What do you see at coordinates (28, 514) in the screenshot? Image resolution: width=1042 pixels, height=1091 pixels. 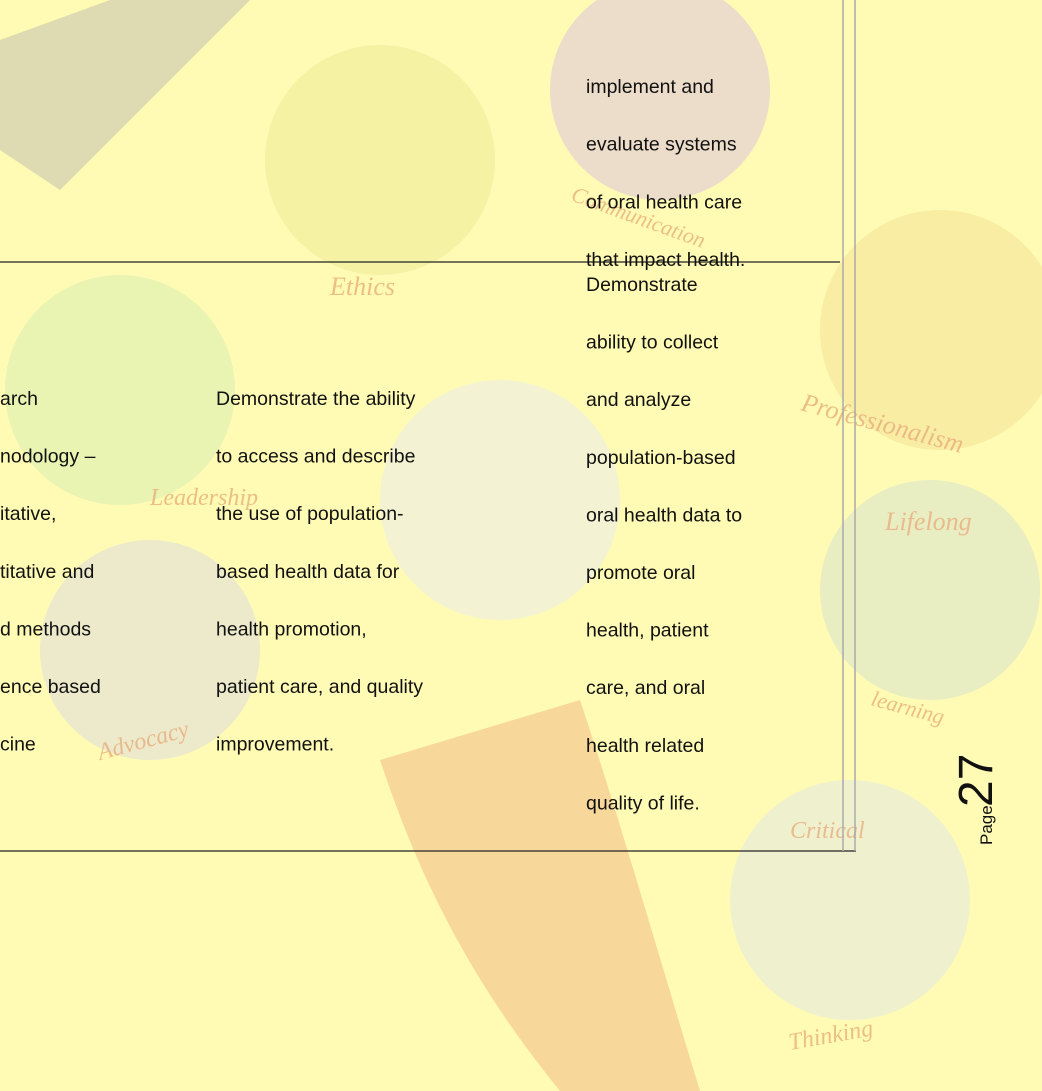 I see `cell-text: itative,` at bounding box center [28, 514].